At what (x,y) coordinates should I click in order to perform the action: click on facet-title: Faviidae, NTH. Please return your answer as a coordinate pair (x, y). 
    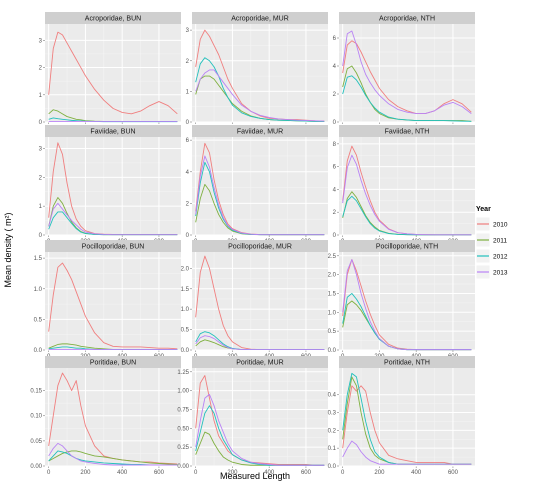
    Looking at the image, I should click on (407, 132).